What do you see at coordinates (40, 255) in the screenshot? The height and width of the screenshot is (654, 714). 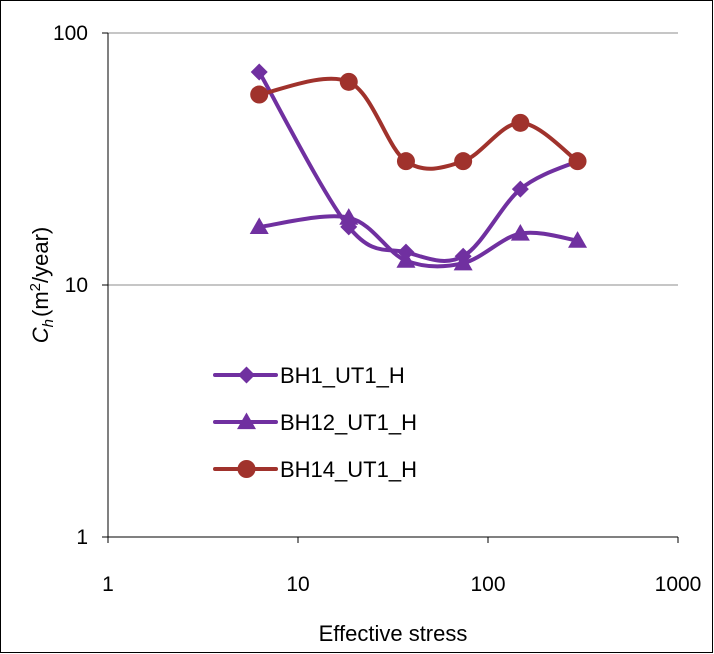 I see `y-axis-unit-suffix: /year)` at bounding box center [40, 255].